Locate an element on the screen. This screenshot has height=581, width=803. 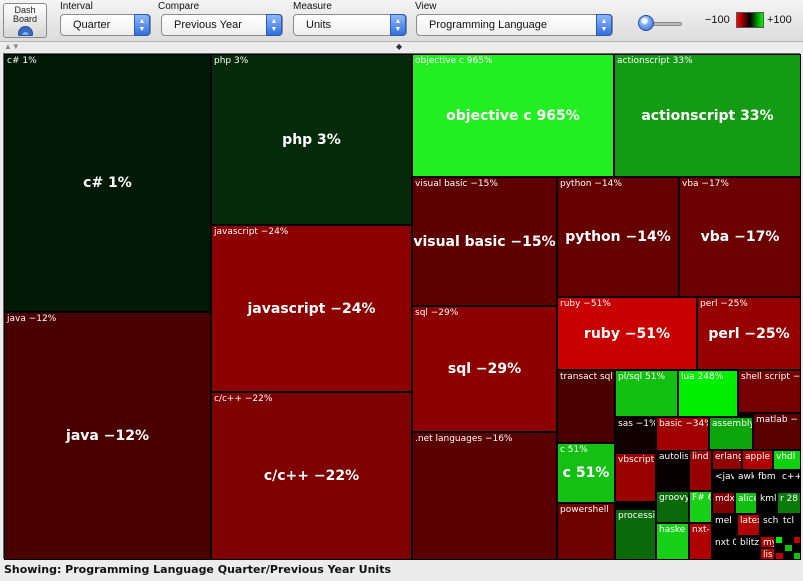
cell-erlang: erlang is located at coordinates (727, 460).